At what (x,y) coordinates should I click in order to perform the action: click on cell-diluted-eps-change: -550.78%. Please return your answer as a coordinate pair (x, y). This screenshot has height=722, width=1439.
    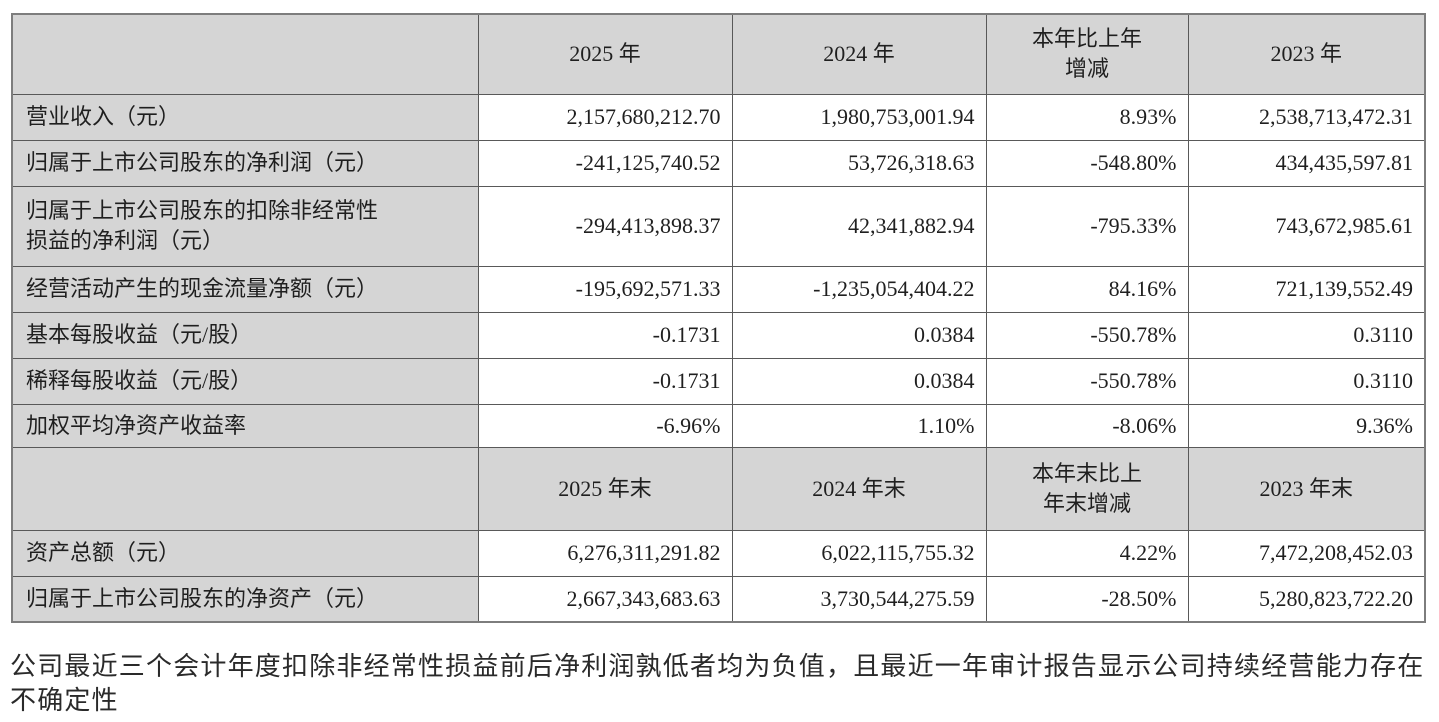
    Looking at the image, I should click on (1087, 381).